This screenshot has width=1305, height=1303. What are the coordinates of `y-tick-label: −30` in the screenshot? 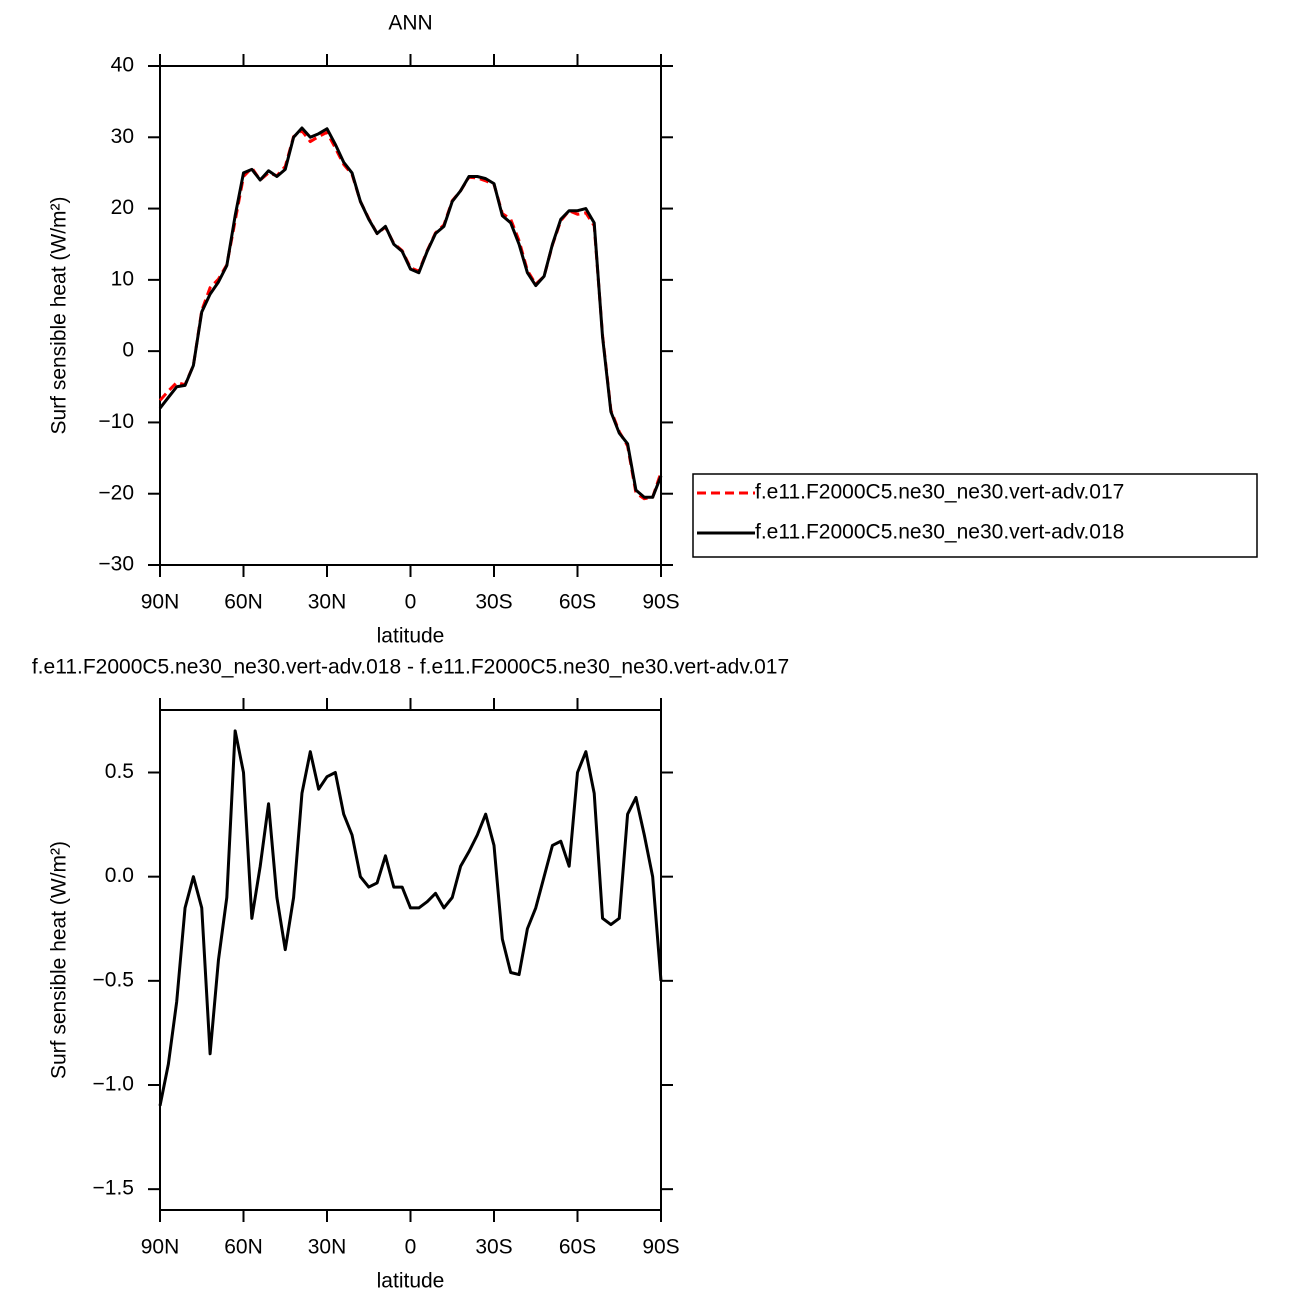 It's located at (116, 564).